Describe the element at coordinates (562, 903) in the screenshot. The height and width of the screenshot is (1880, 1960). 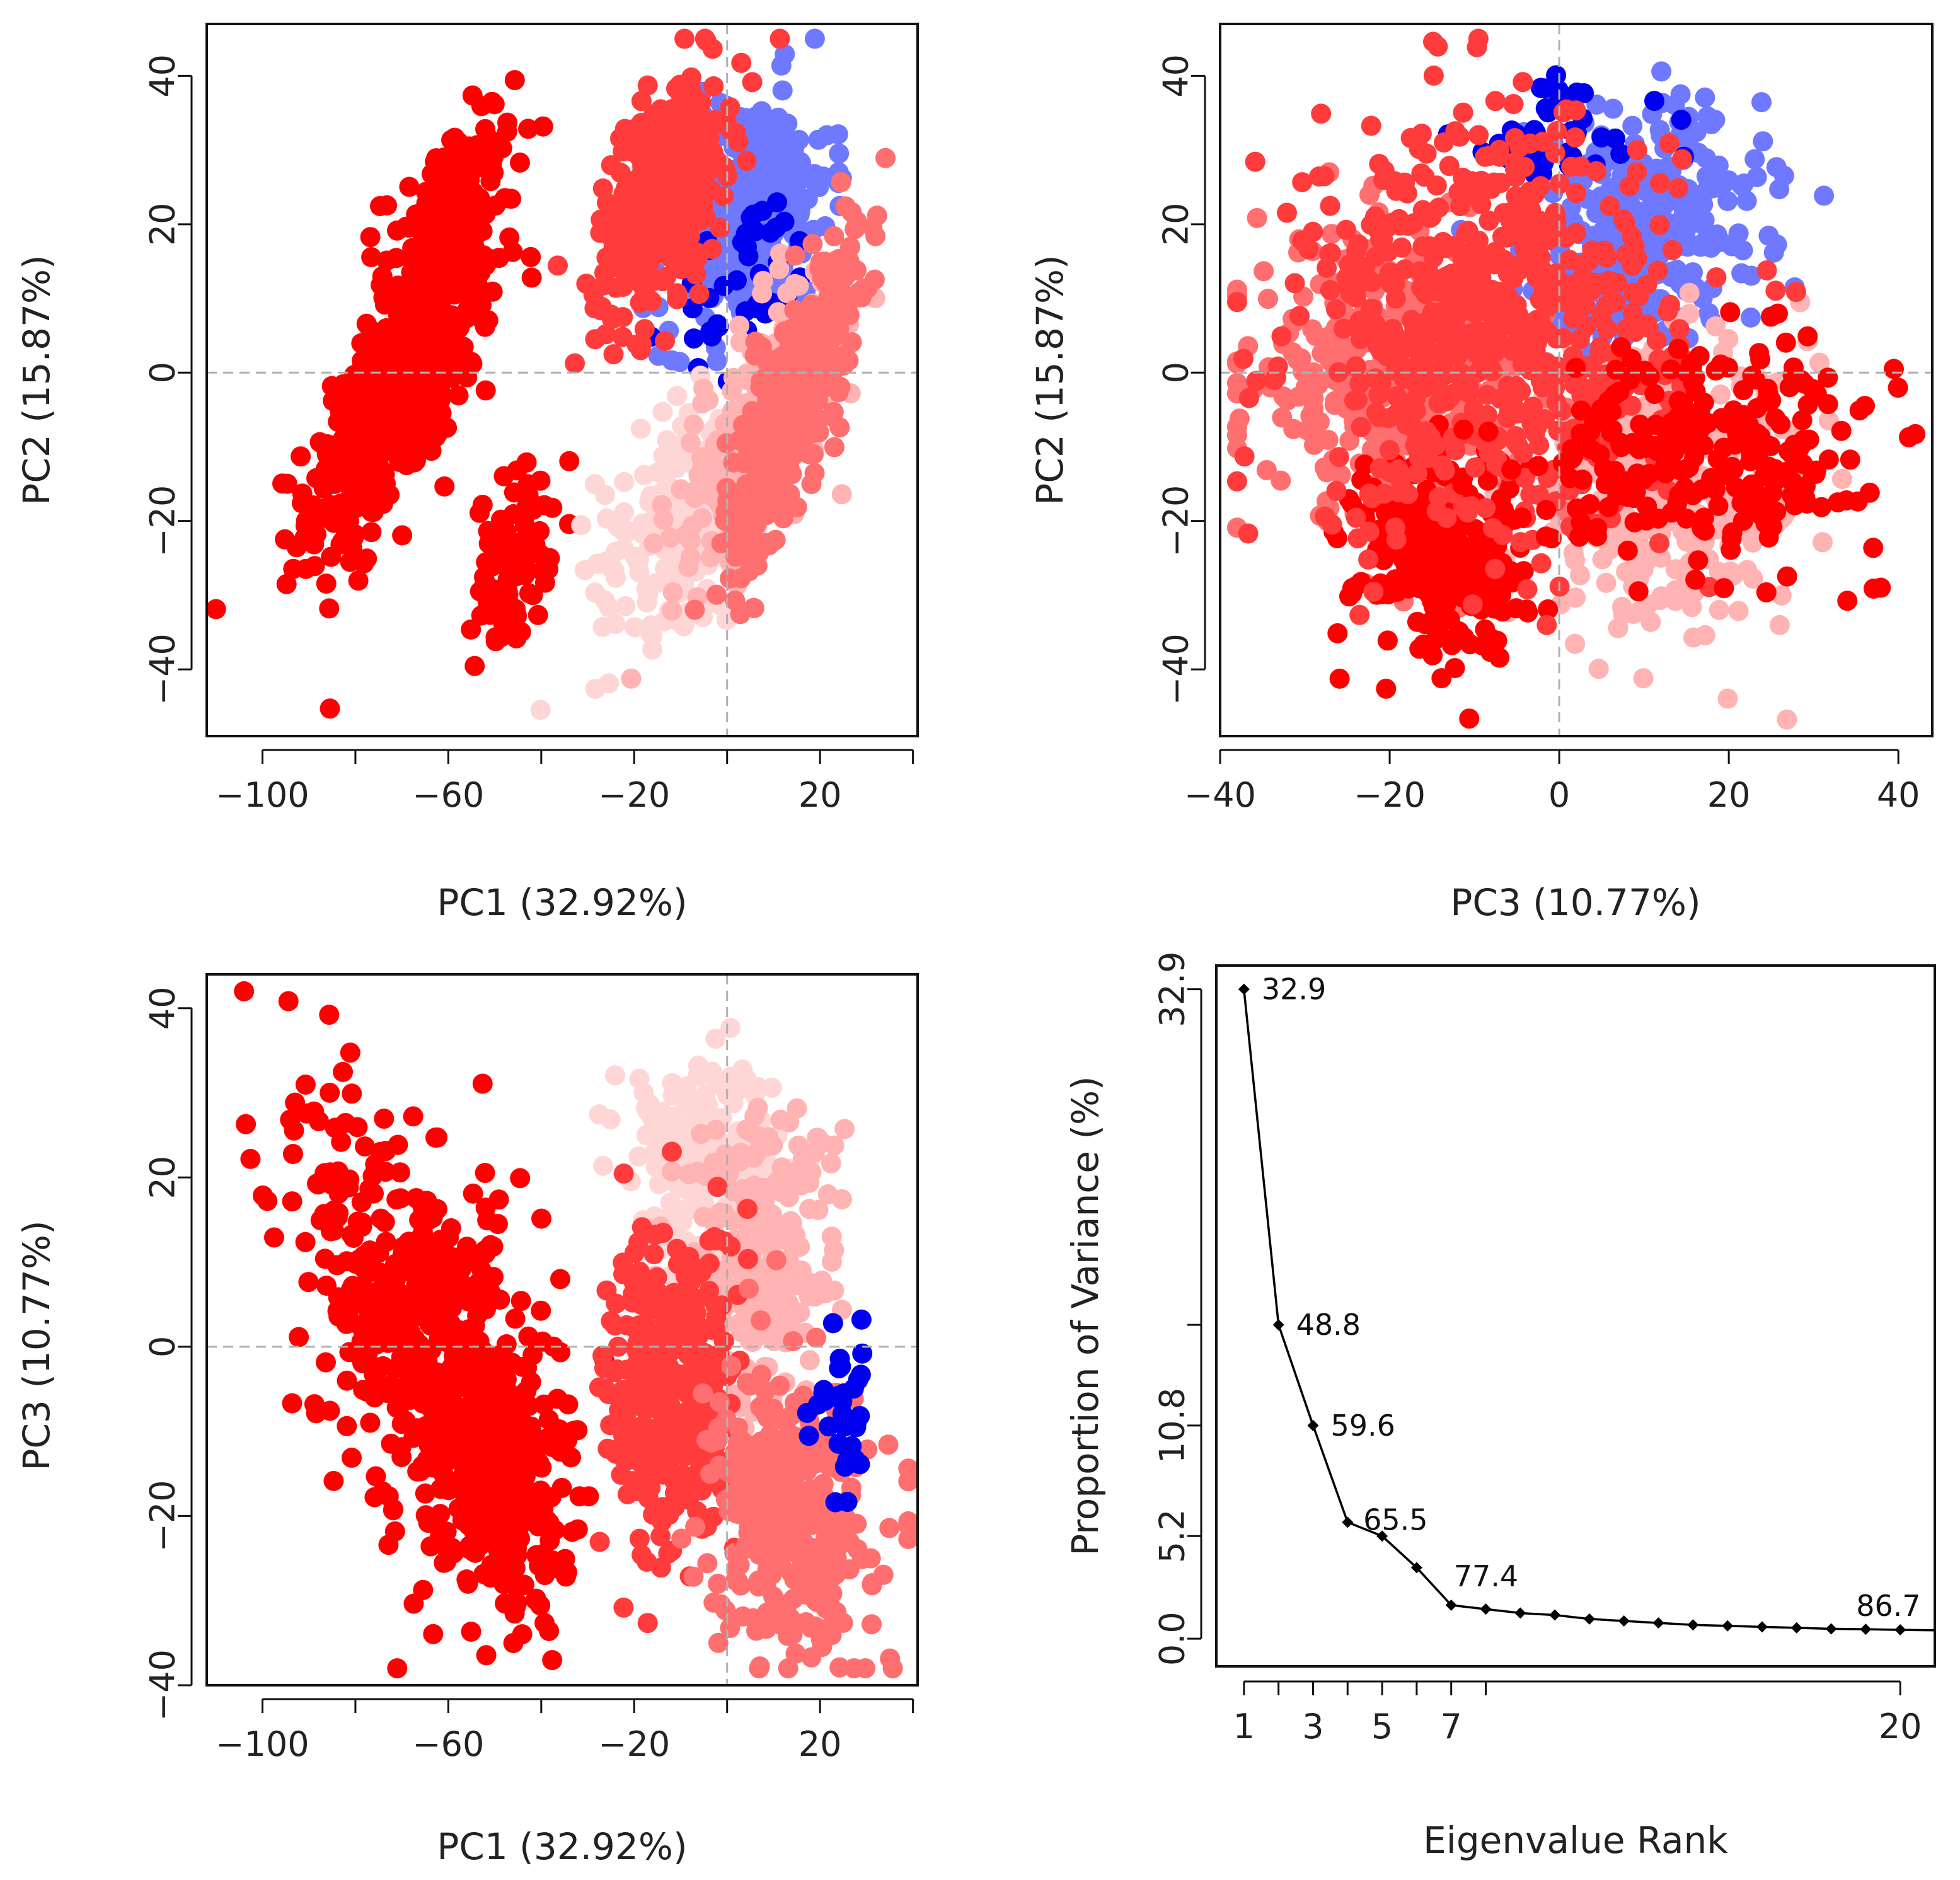
I see `x-axis-title: PC1 (32.92%)` at that location.